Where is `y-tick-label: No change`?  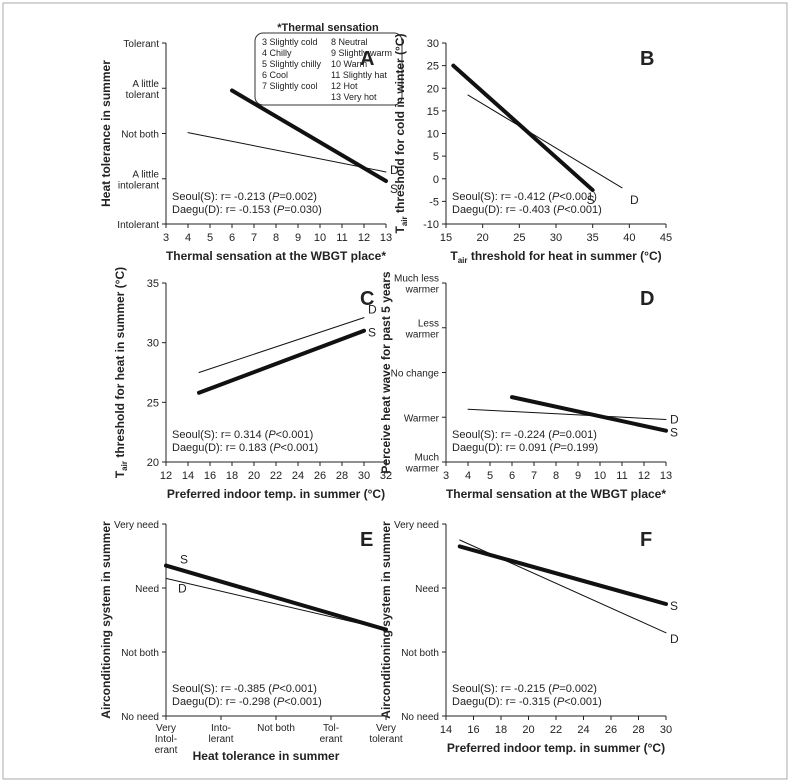 y-tick-label: No change is located at coordinates (415, 374).